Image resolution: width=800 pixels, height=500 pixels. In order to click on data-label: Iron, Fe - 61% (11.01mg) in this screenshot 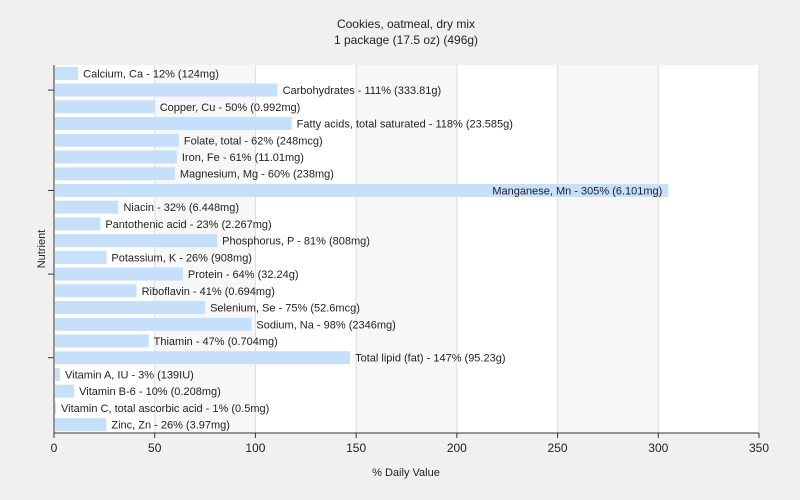, I will do `click(243, 158)`.